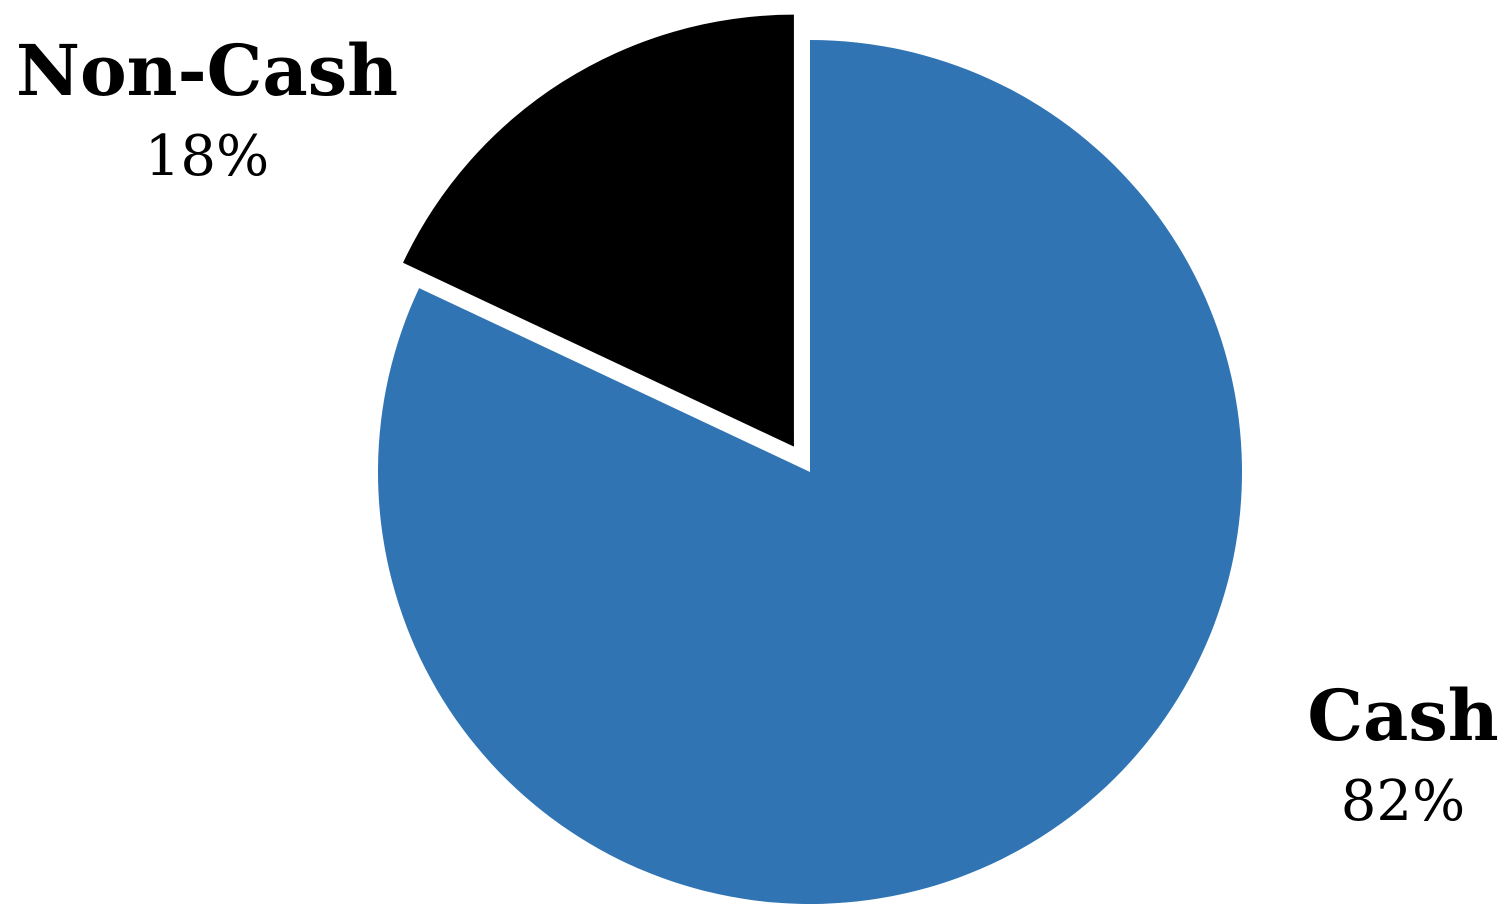 The height and width of the screenshot is (908, 1503). I want to click on slice-label-cash: Cash, so click(1402, 715).